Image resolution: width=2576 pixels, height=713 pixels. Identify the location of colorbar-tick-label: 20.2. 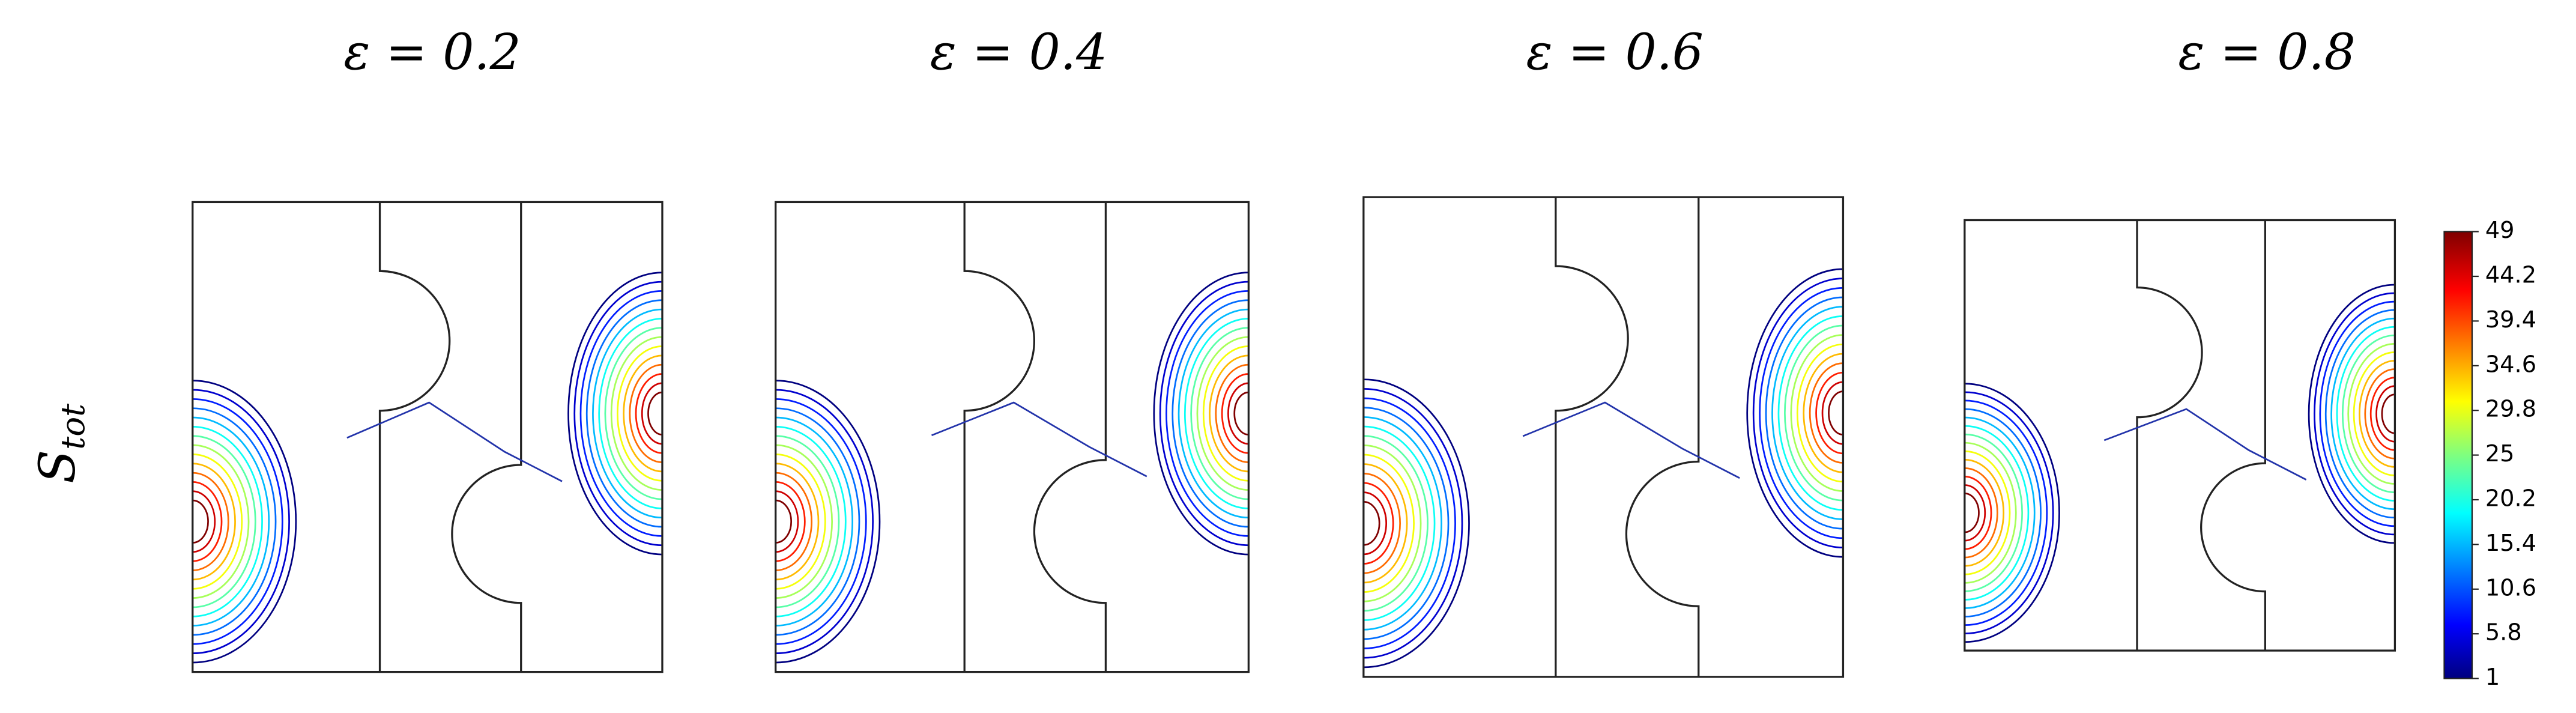
(2511, 498).